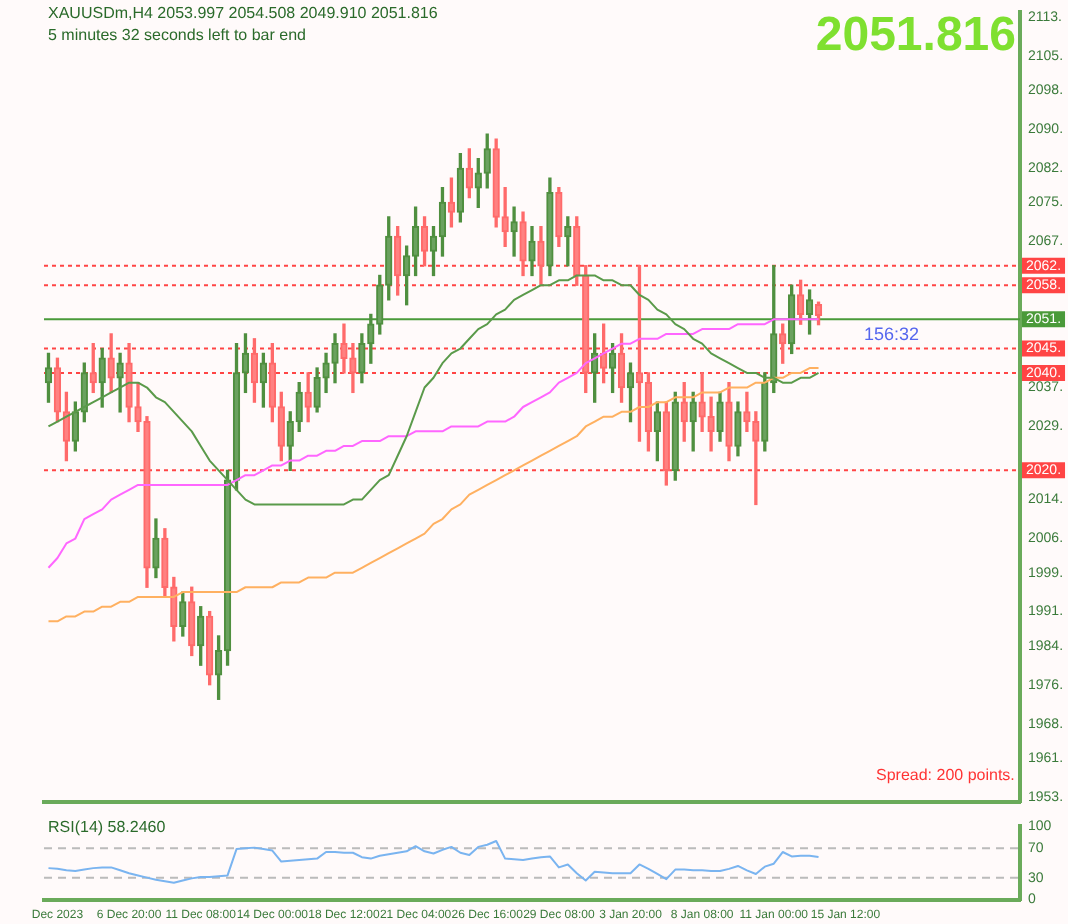  I want to click on chart-title: RSI(14) 58.2460, so click(107, 827).